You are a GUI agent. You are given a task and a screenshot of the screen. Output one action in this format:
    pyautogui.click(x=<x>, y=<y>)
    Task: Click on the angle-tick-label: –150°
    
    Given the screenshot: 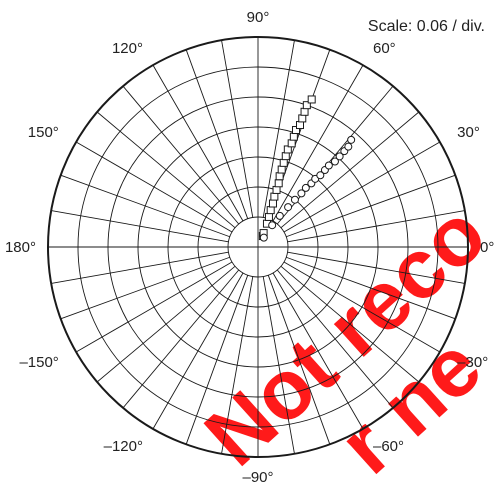 What is the action you would take?
    pyautogui.click(x=38, y=362)
    